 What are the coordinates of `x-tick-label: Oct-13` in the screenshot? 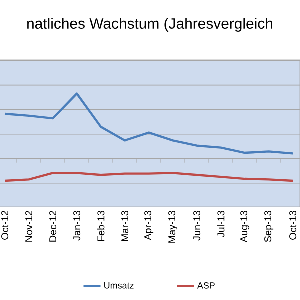 It's located at (293, 225).